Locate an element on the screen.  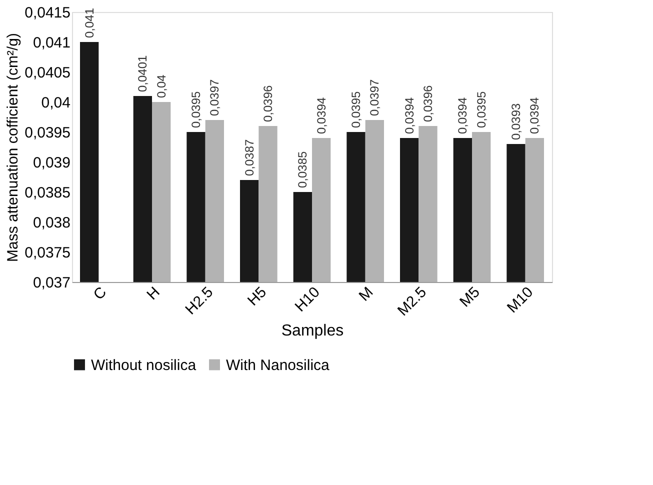
data-label: 0,0385 is located at coordinates (303, 169).